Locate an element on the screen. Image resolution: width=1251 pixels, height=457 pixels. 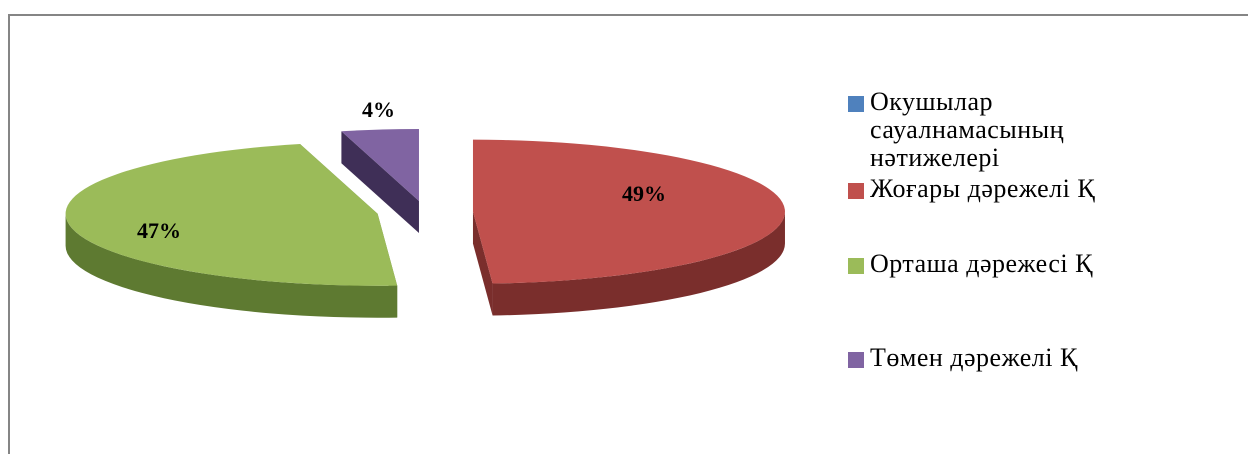
legend-label-survey-line-2: сауалнамасының is located at coordinates (967, 129).